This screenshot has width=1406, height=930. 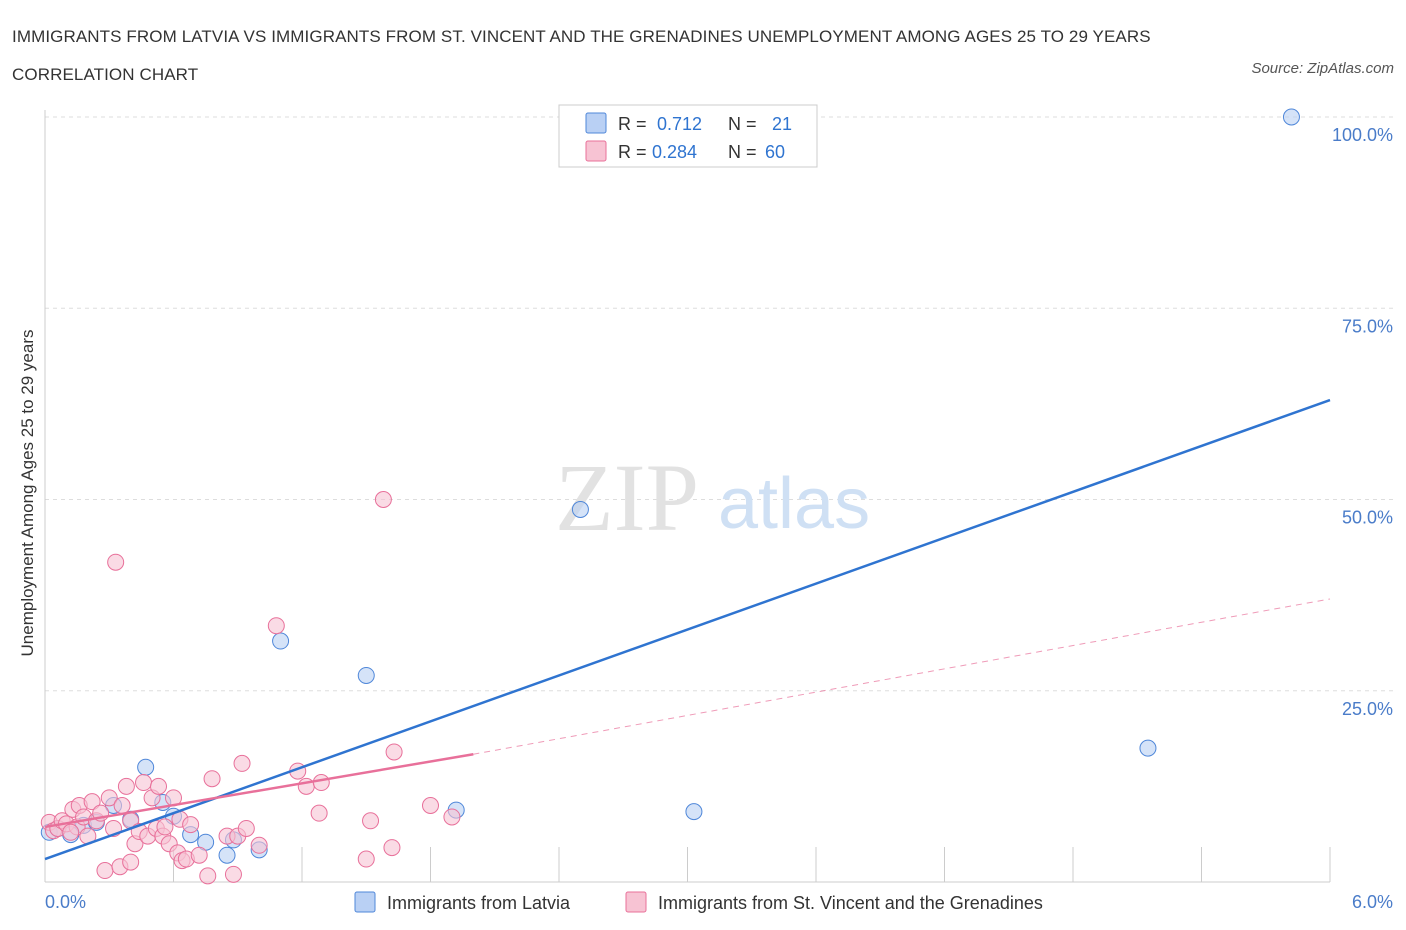 What do you see at coordinates (27, 493) in the screenshot?
I see `y-axis-label: Unemployment Among Ages 25 to 29 years` at bounding box center [27, 493].